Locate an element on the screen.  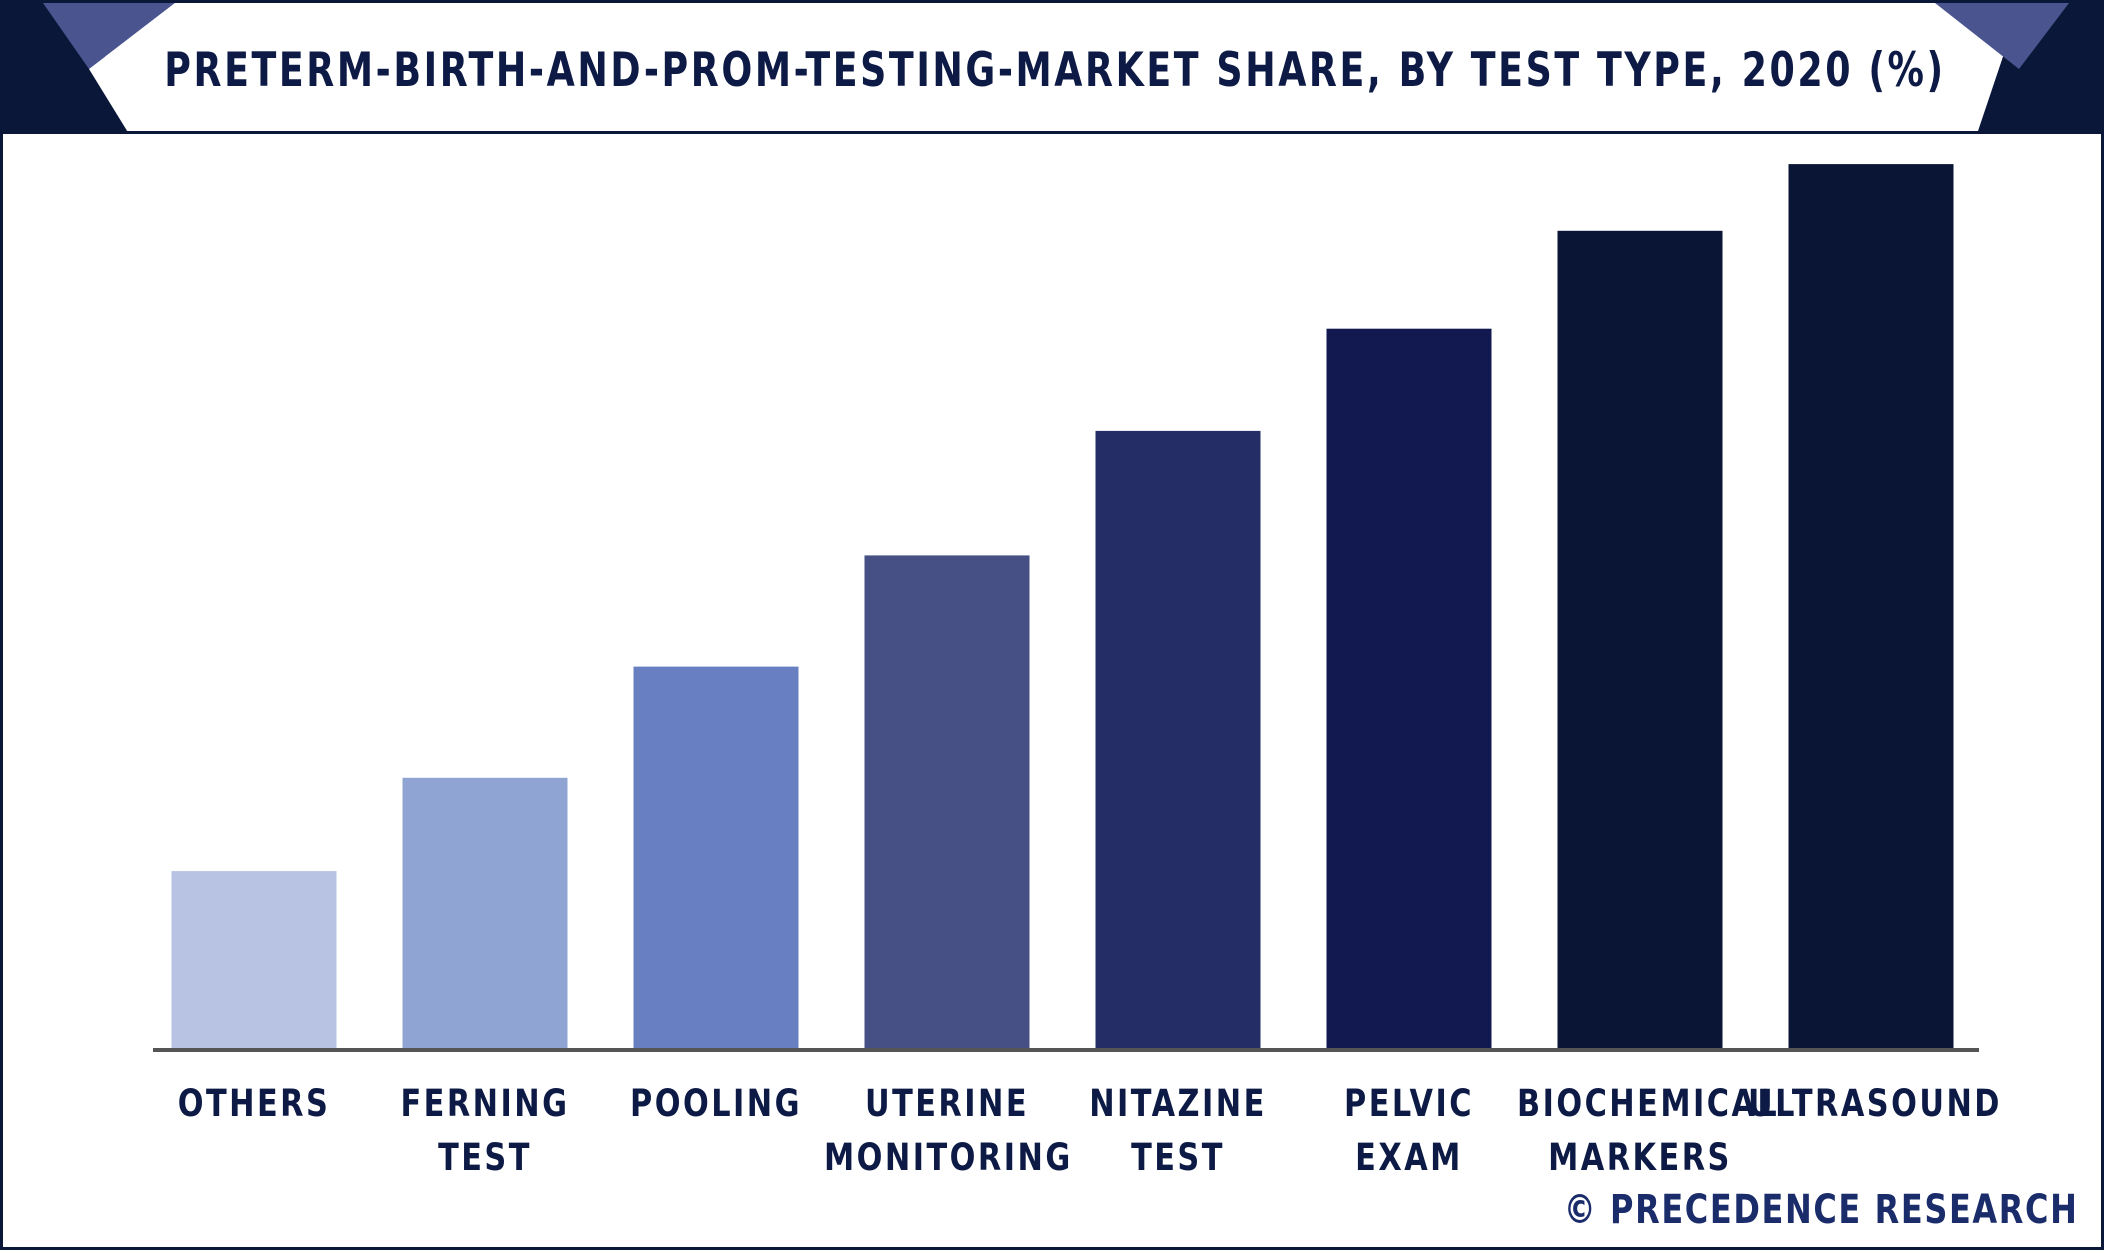
bar-ferning-test is located at coordinates (485, 913).